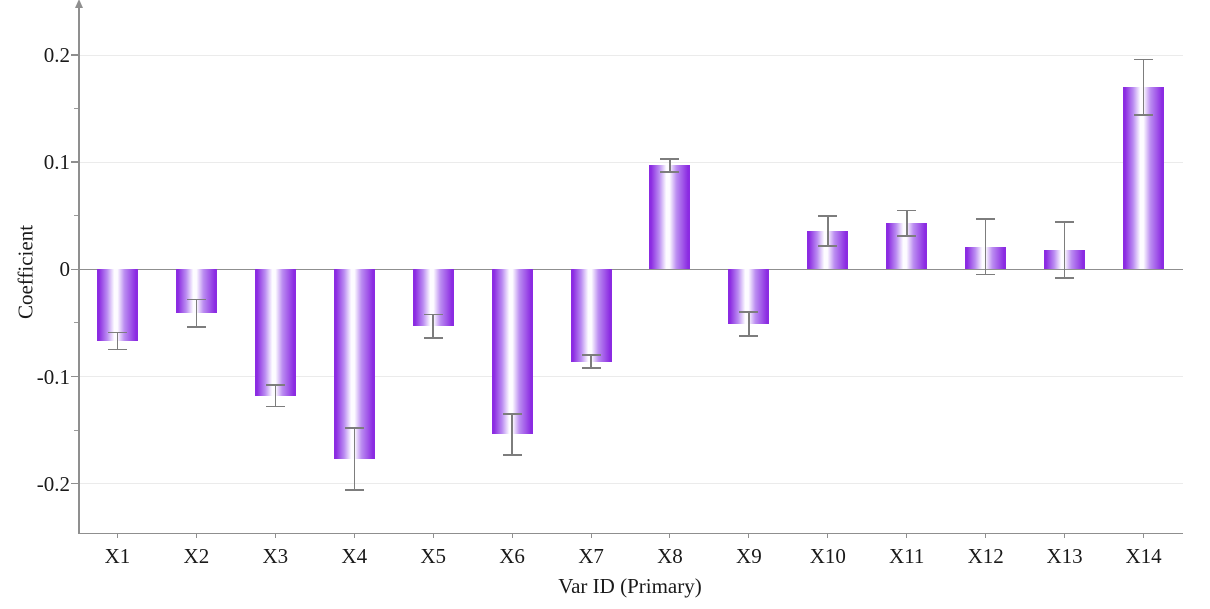  Describe the element at coordinates (630, 586) in the screenshot. I see `x-axis-title: Var ID (Primary)` at that location.